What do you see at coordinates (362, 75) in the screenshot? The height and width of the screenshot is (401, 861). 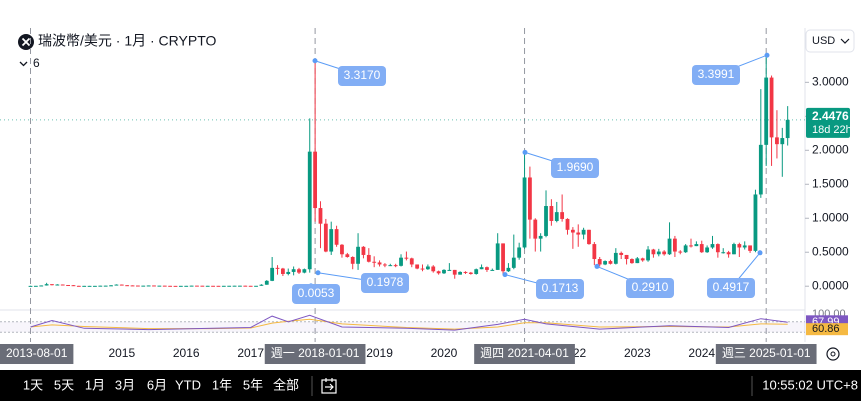 I see `annotation-label: 3.3170` at bounding box center [362, 75].